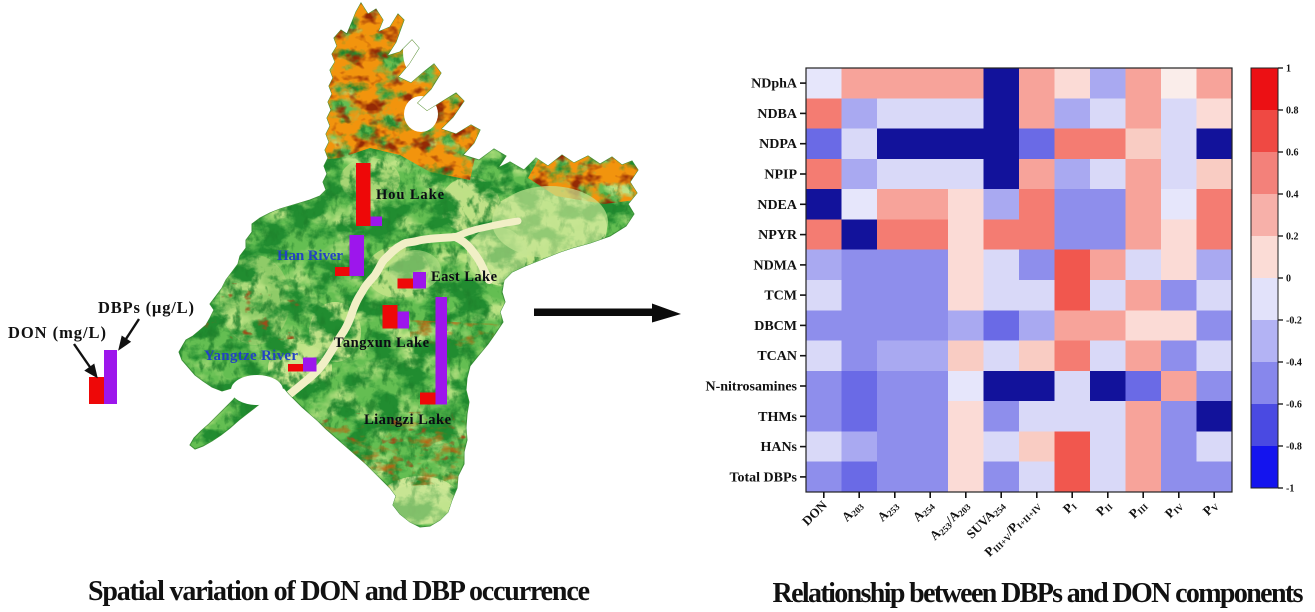  I want to click on svg-text: PI, so click(1070, 507).